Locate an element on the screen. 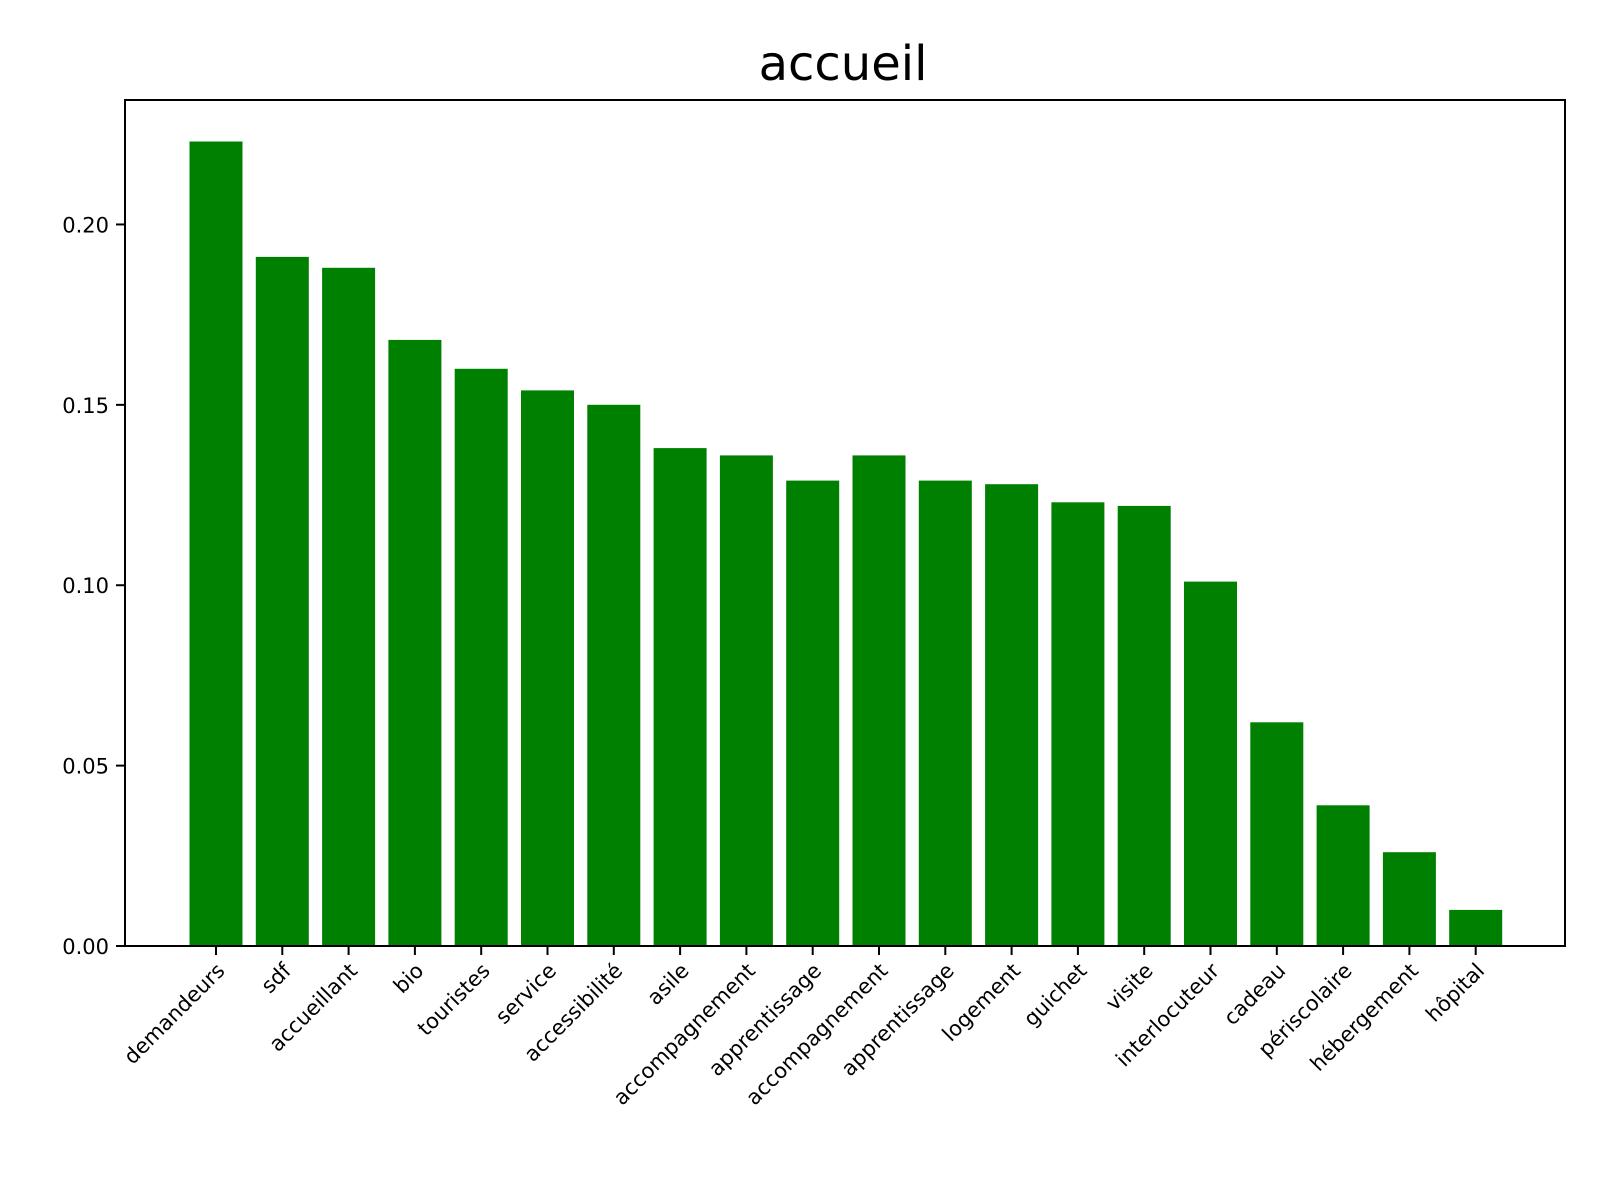 This screenshot has height=1204, width=1600. y-tick-label-0: 0.00 is located at coordinates (85, 947).